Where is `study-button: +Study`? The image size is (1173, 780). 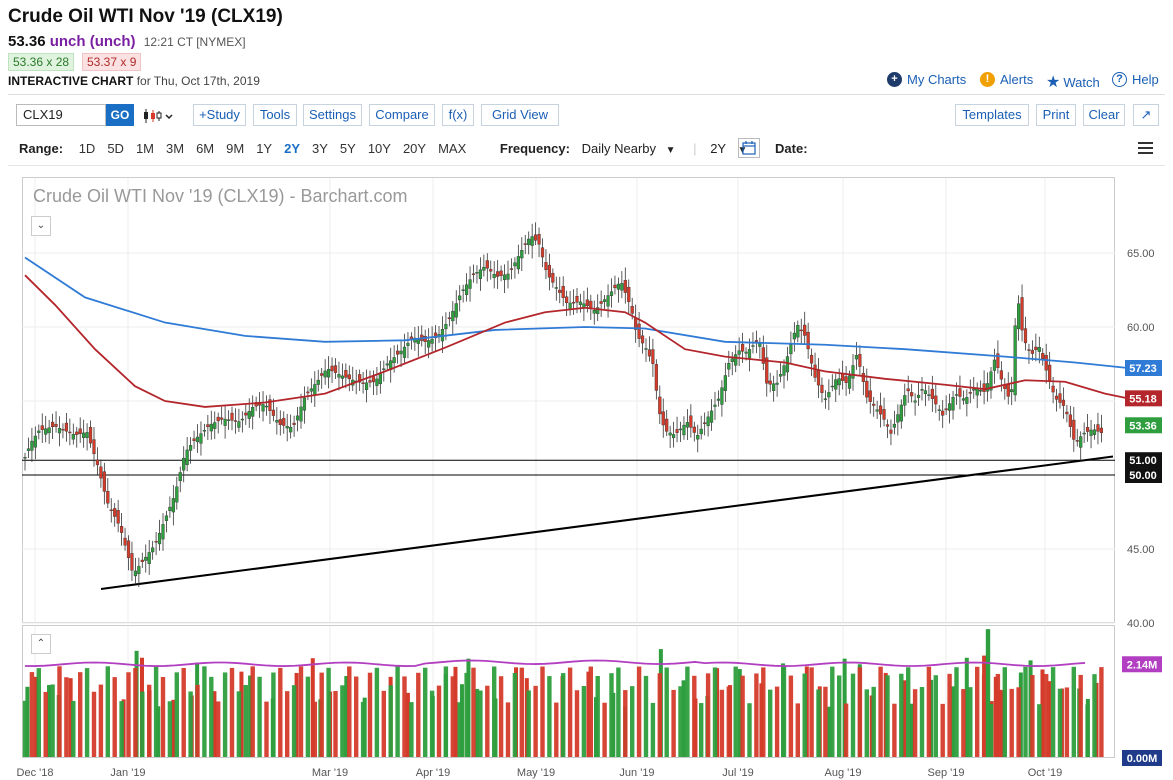
study-button: +Study is located at coordinates (219, 115).